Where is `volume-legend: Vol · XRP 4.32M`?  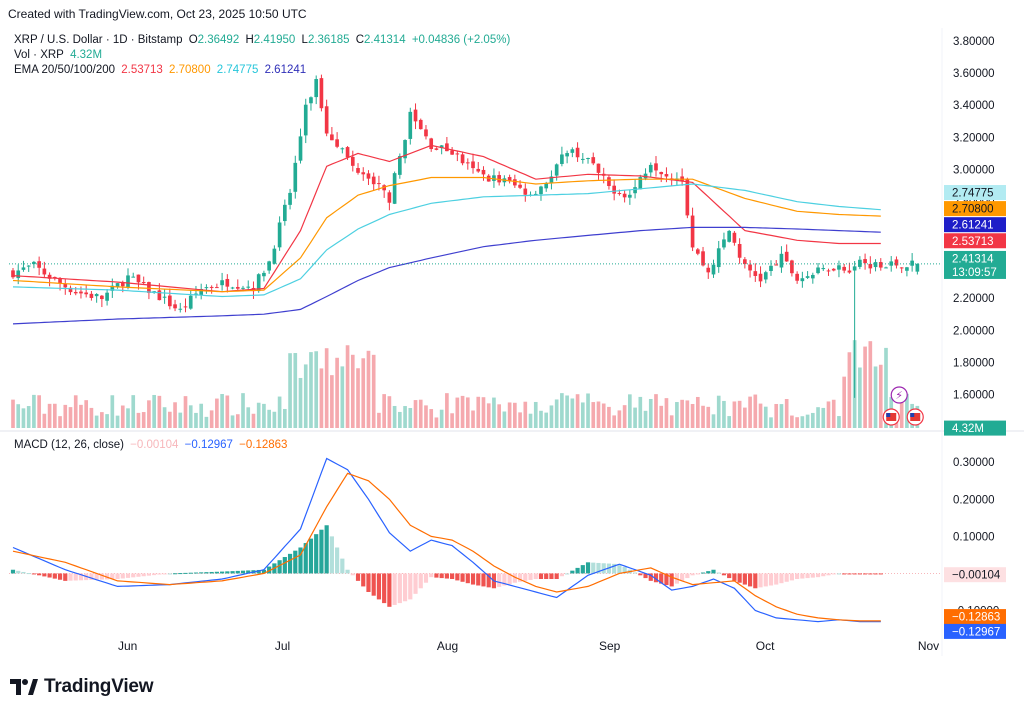 volume-legend: Vol · XRP 4.32M is located at coordinates (59, 55).